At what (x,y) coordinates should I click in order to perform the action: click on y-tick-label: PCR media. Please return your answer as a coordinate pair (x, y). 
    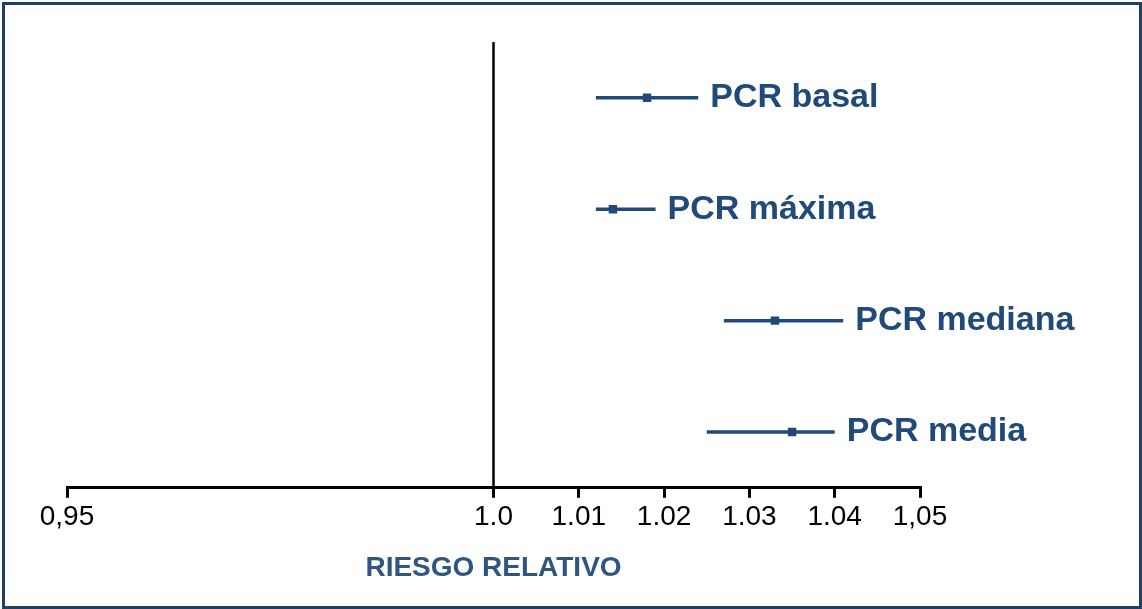
    Looking at the image, I should click on (937, 429).